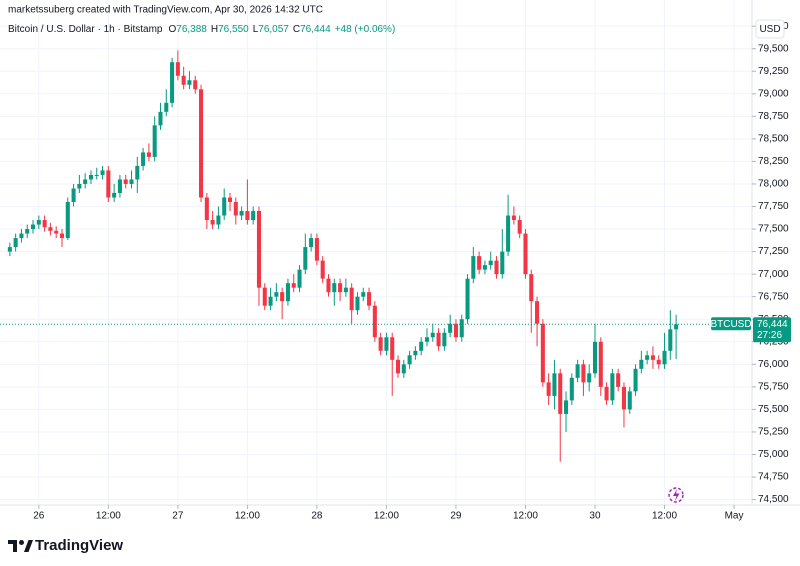  Describe the element at coordinates (676, 495) in the screenshot. I see `event-icon` at that location.